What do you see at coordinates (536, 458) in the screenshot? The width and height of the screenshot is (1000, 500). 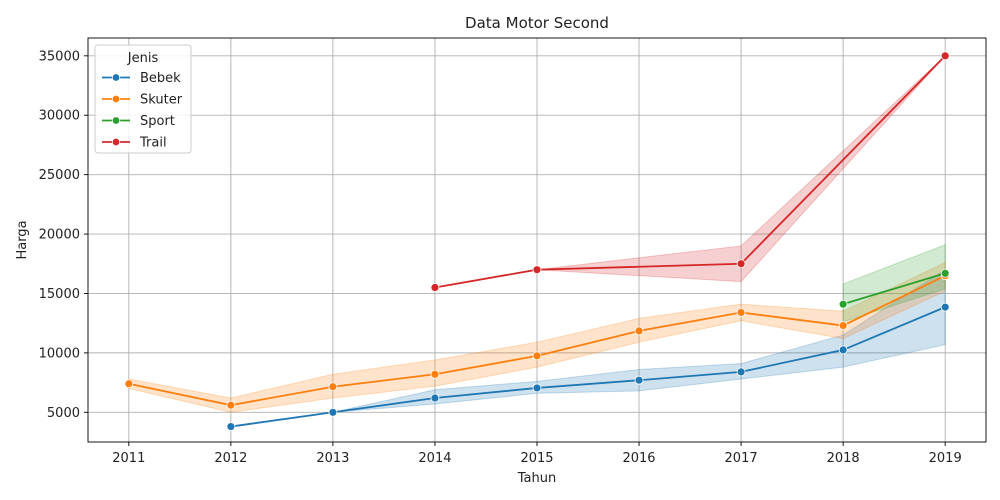 I see `x-tick-label: 2015` at bounding box center [536, 458].